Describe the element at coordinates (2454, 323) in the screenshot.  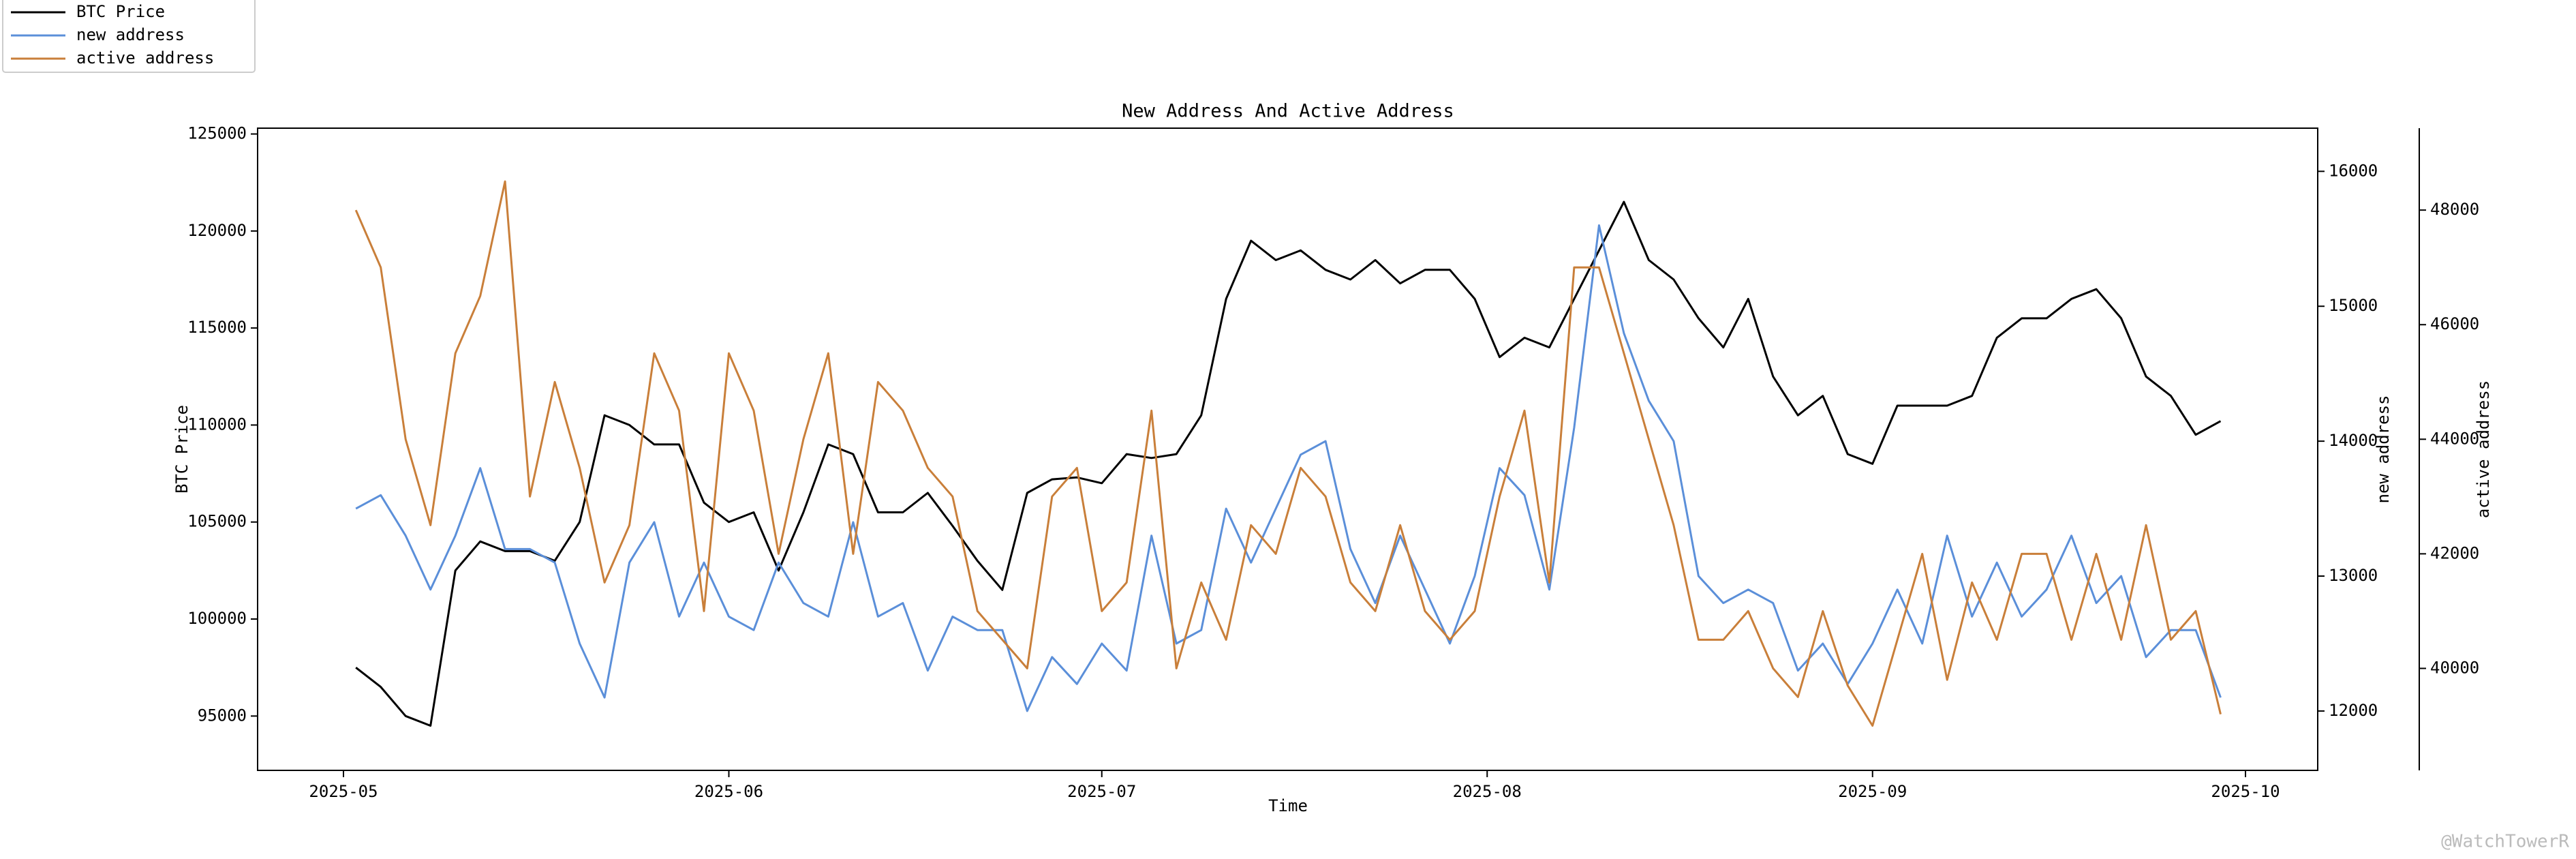
I see `y3ticks-label: 46000` at that location.